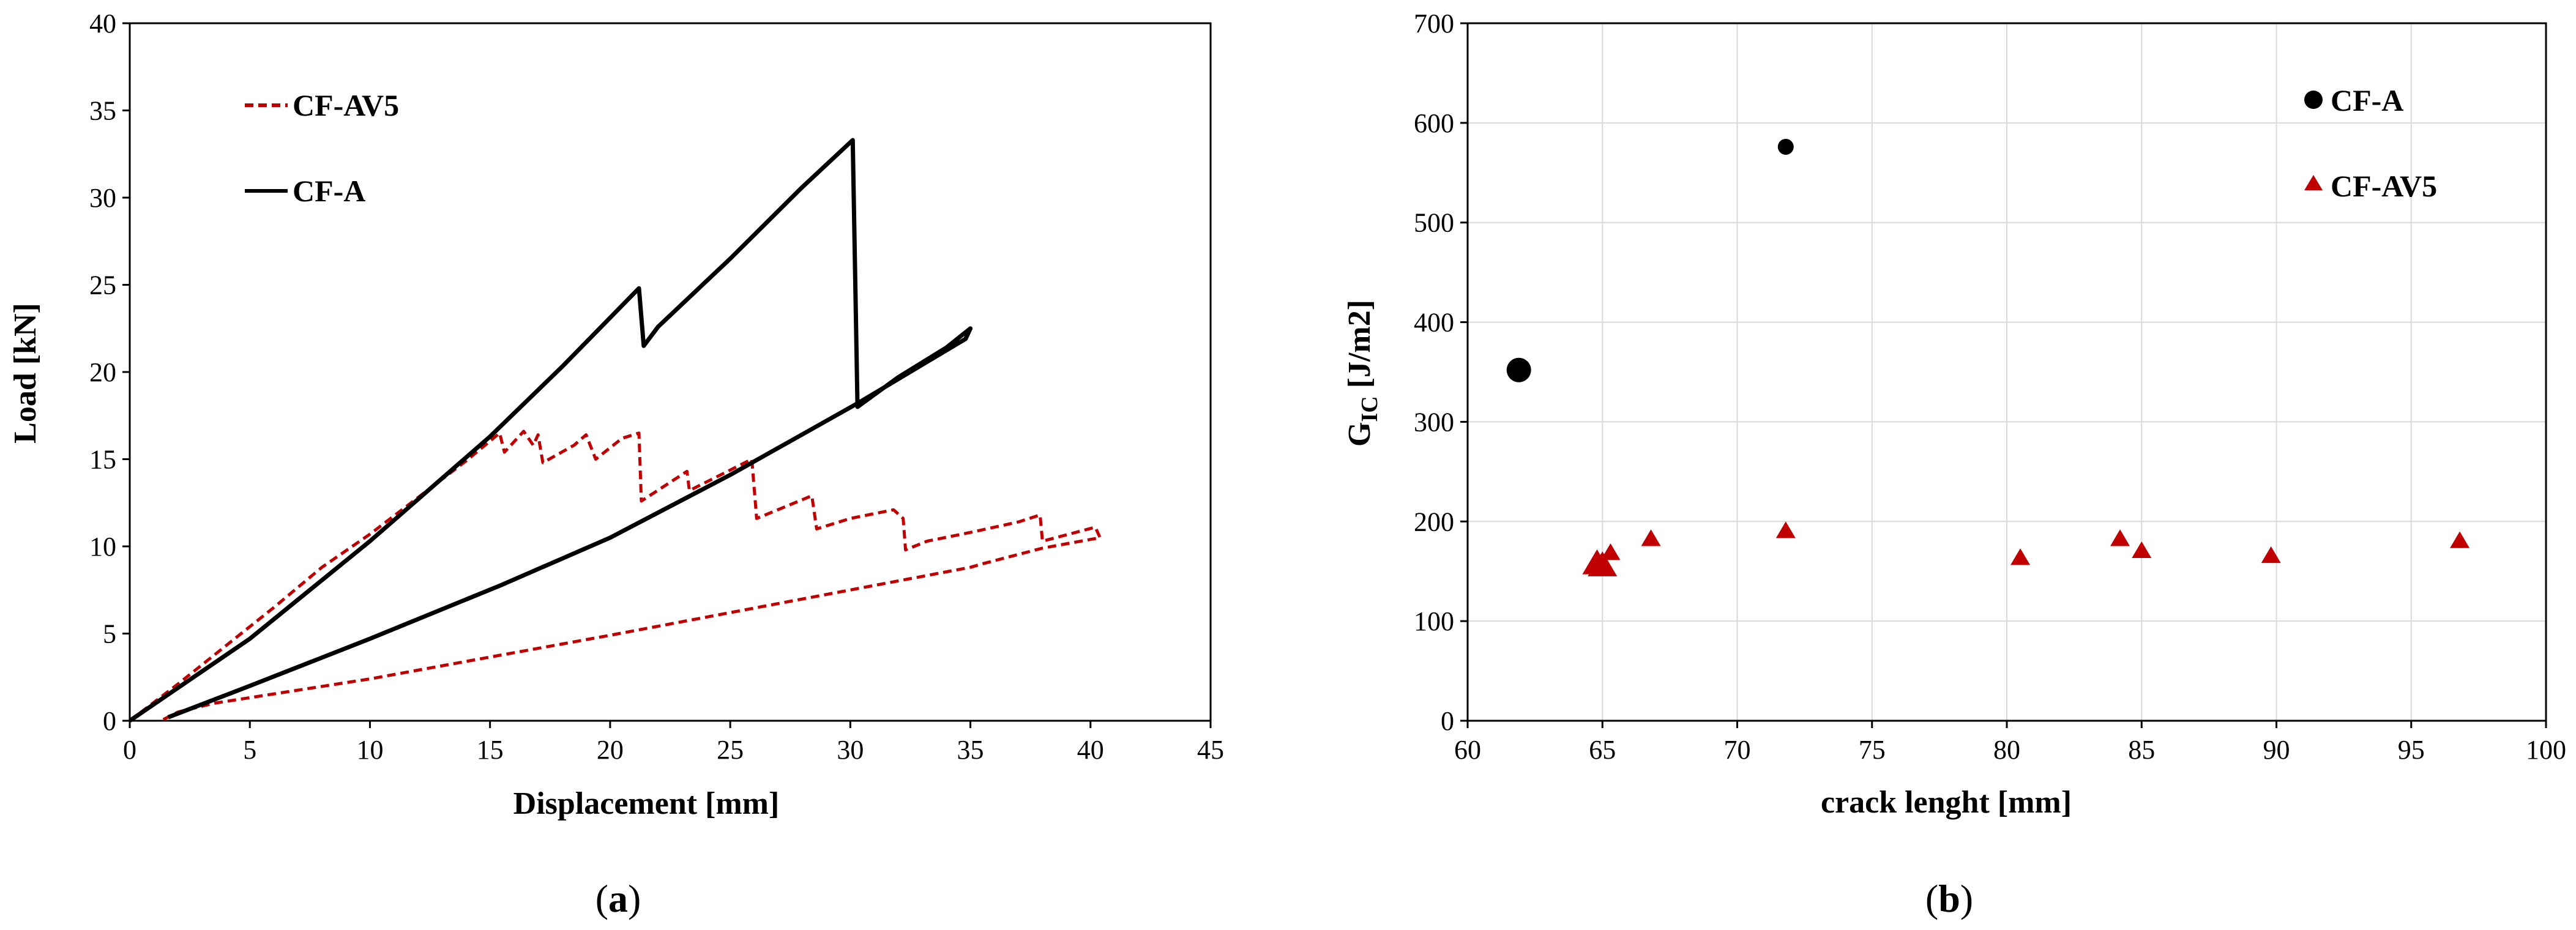 The height and width of the screenshot is (930, 2576). I want to click on caption-b-open: (, so click(1931, 898).